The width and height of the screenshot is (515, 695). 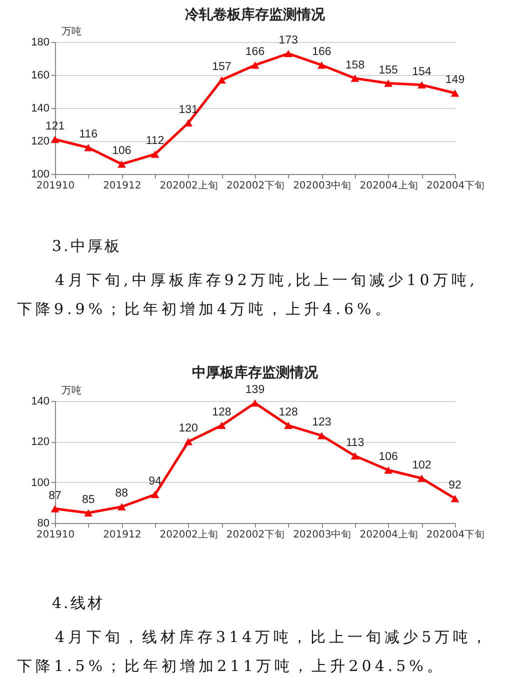 What do you see at coordinates (255, 14) in the screenshot?
I see `chart-title: 冷轧卷板库存监测情况` at bounding box center [255, 14].